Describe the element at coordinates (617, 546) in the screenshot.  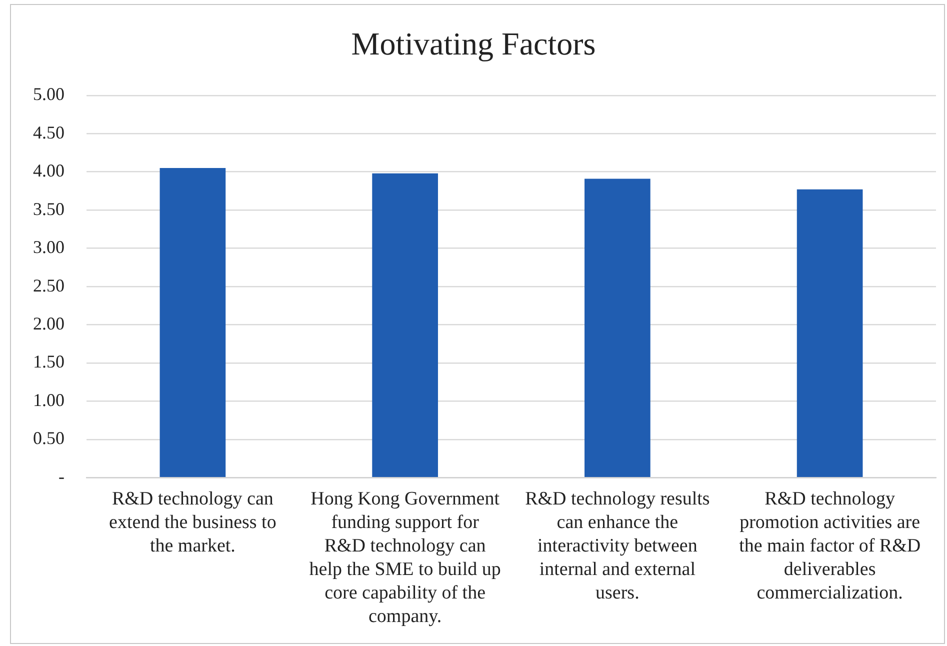
I see `x-tick-label: R&D technology results can enhance the interactivity between internal and external users.` at that location.